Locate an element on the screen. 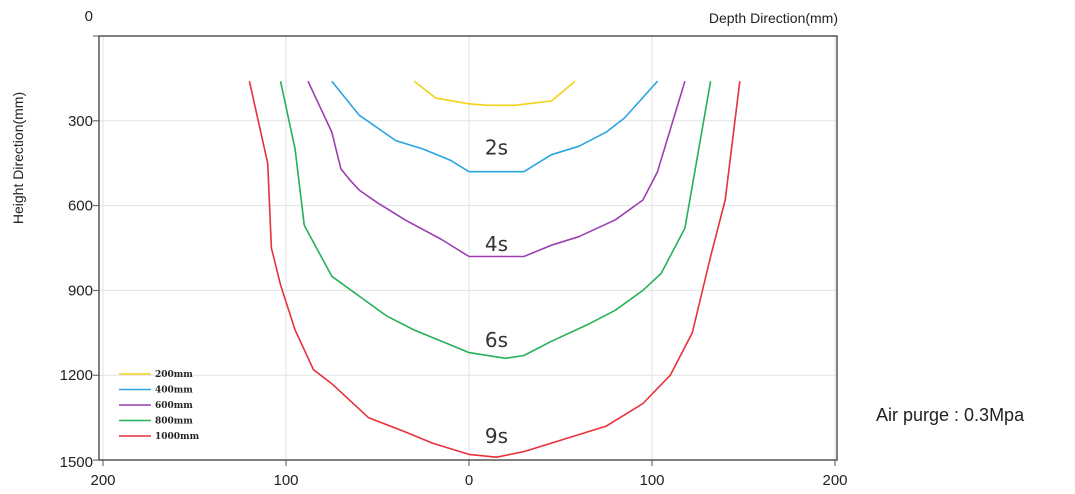 The image size is (1075, 494). legend-label-800mm: 800mm is located at coordinates (174, 422).